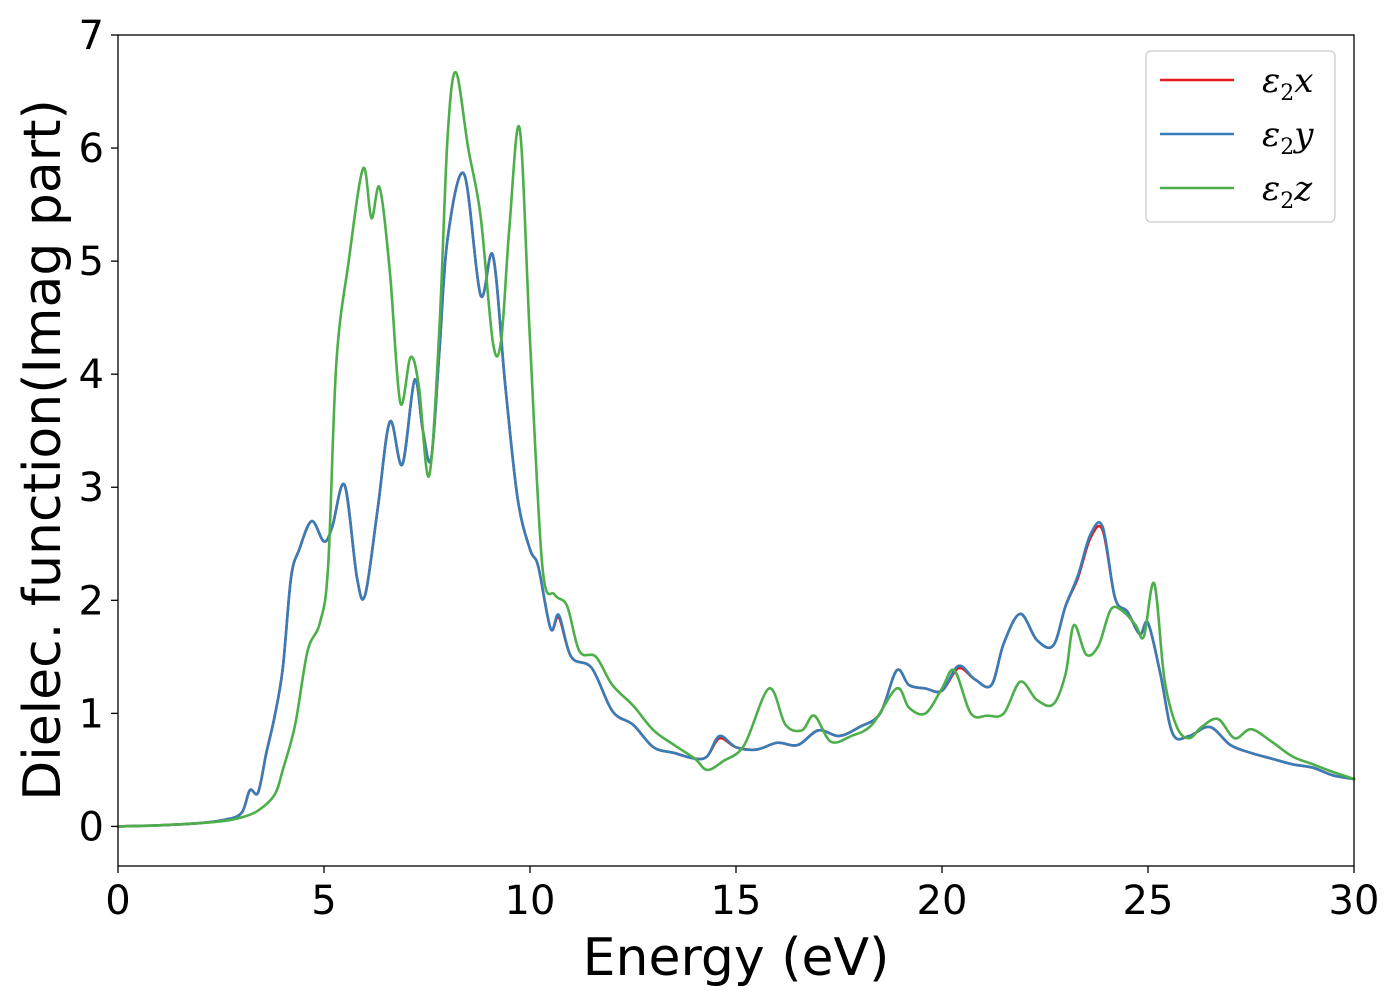 Image resolution: width=1400 pixels, height=1000 pixels. Describe the element at coordinates (530, 901) in the screenshot. I see `x-tick-label: 10` at that location.